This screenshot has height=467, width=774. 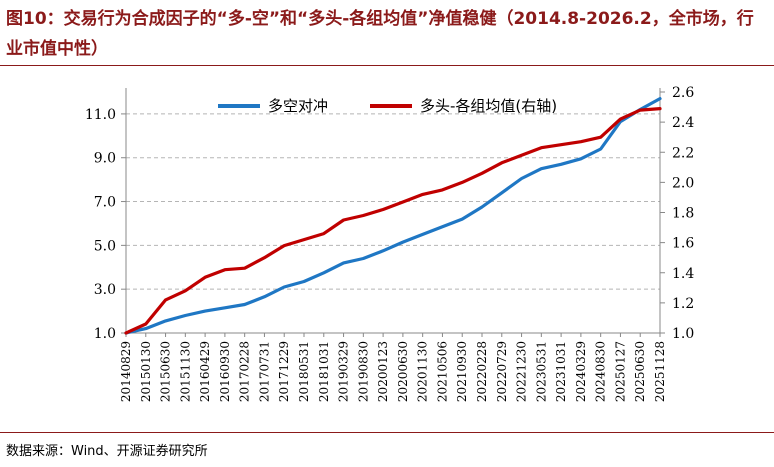 What do you see at coordinates (383, 371) in the screenshot?
I see `x-axis-tick-label: 20200123` at bounding box center [383, 371].